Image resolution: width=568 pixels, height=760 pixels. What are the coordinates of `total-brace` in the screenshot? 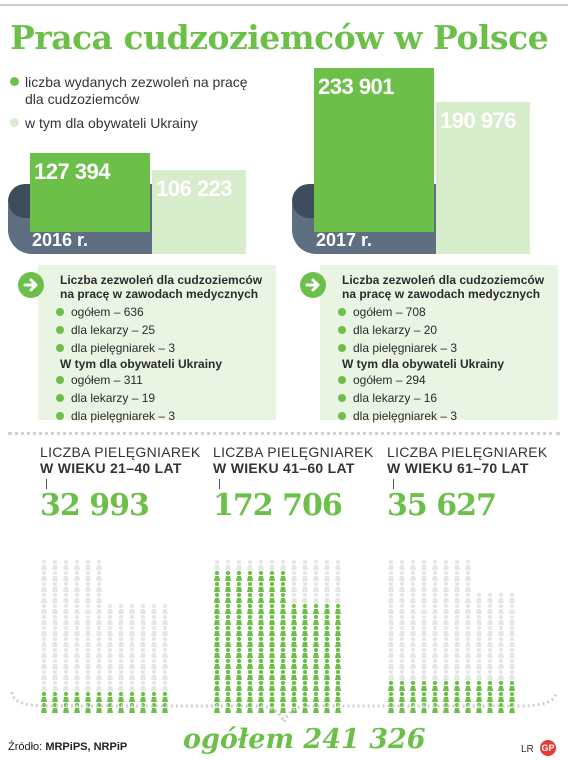 It's located at (284, 708).